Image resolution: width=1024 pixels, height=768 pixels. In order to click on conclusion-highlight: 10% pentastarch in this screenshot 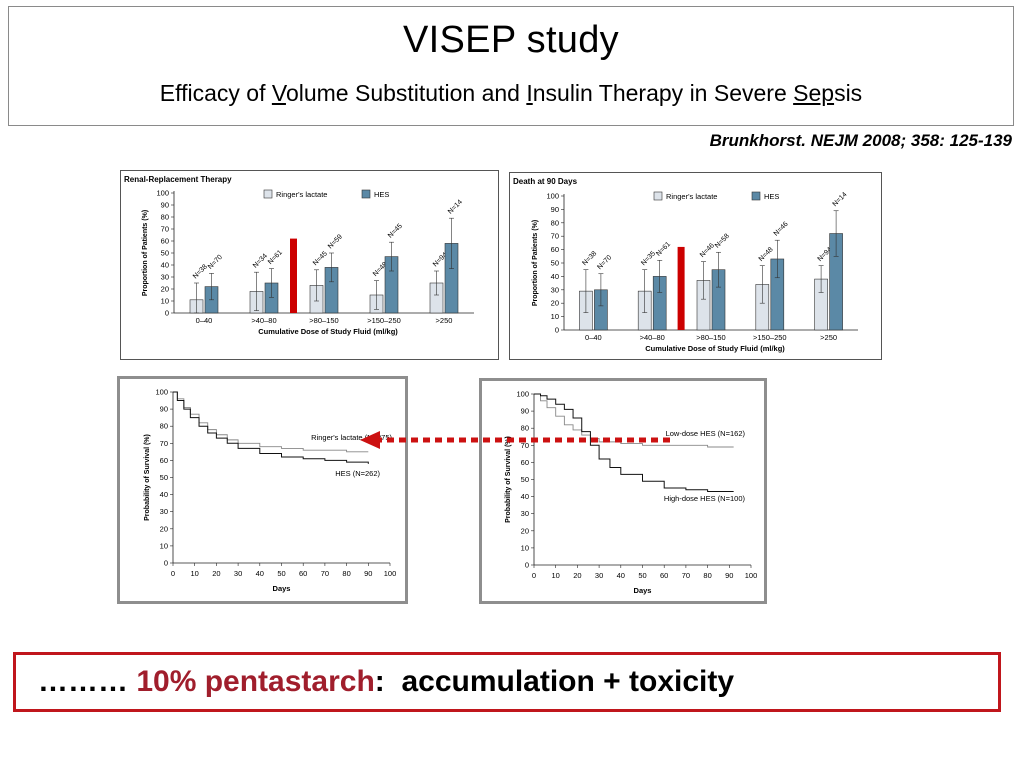, I will do `click(255, 681)`.